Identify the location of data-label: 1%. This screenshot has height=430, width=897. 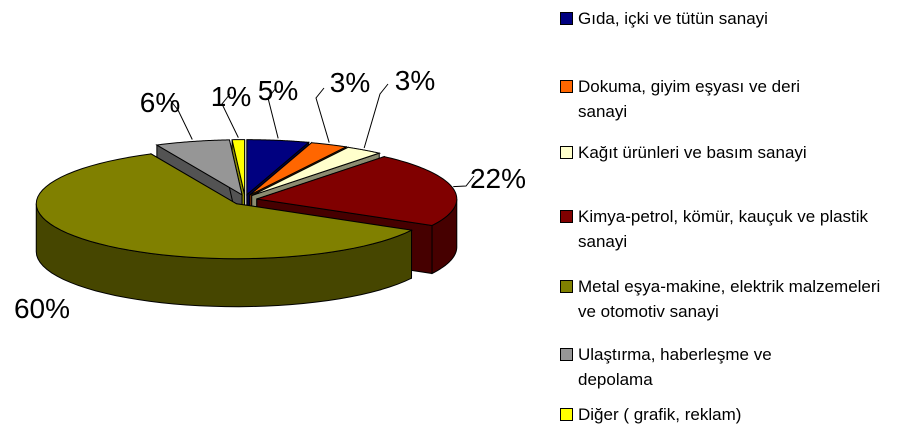
(231, 96).